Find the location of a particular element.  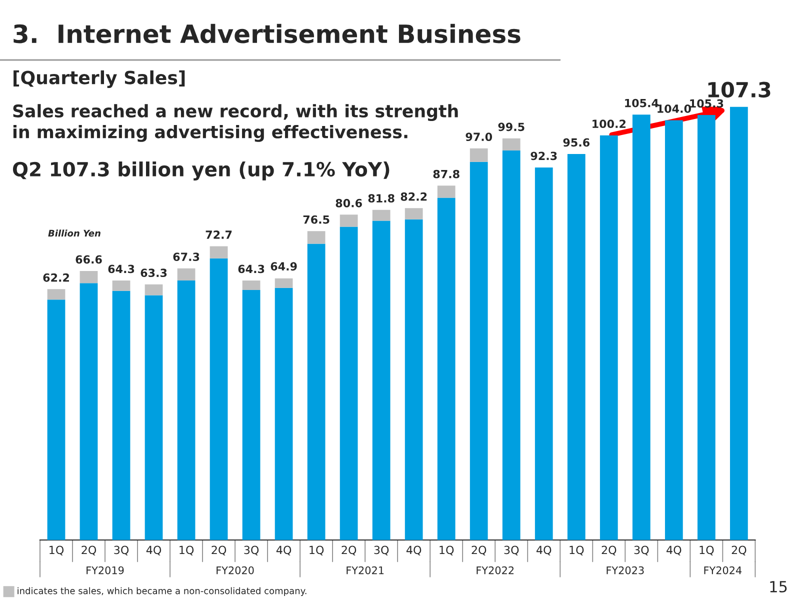

annotation: 80.6 is located at coordinates (349, 203).